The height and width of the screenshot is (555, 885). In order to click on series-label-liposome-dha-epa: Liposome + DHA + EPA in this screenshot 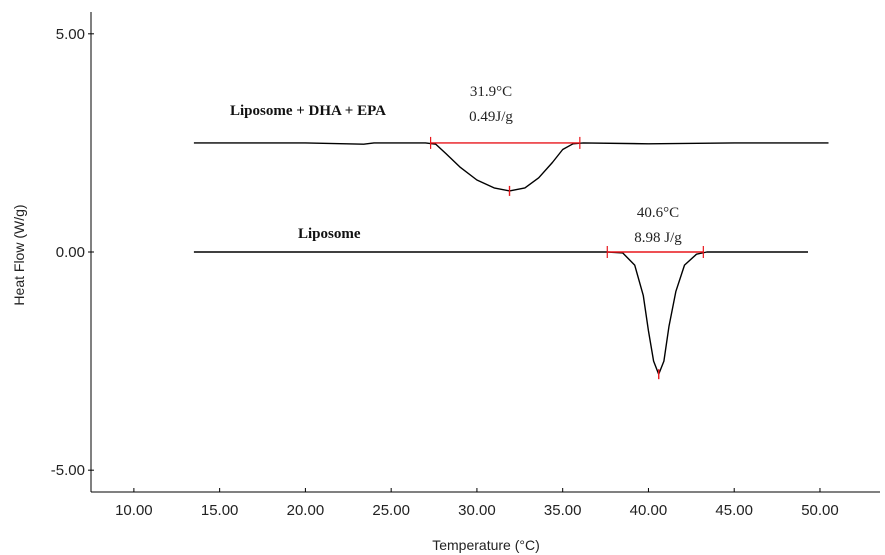, I will do `click(308, 111)`.